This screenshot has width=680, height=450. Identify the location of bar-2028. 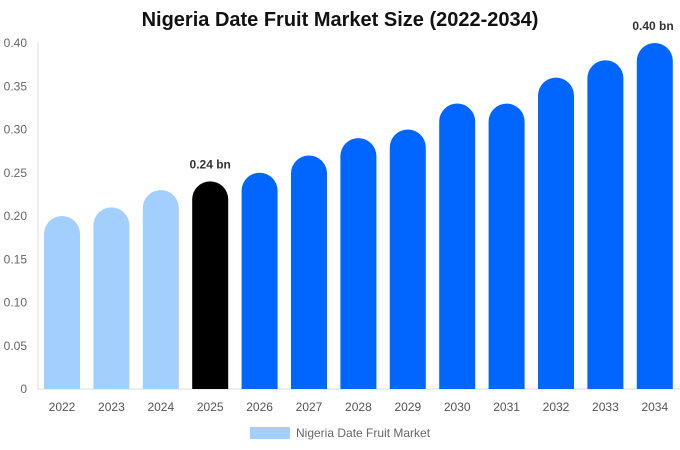
(358, 263).